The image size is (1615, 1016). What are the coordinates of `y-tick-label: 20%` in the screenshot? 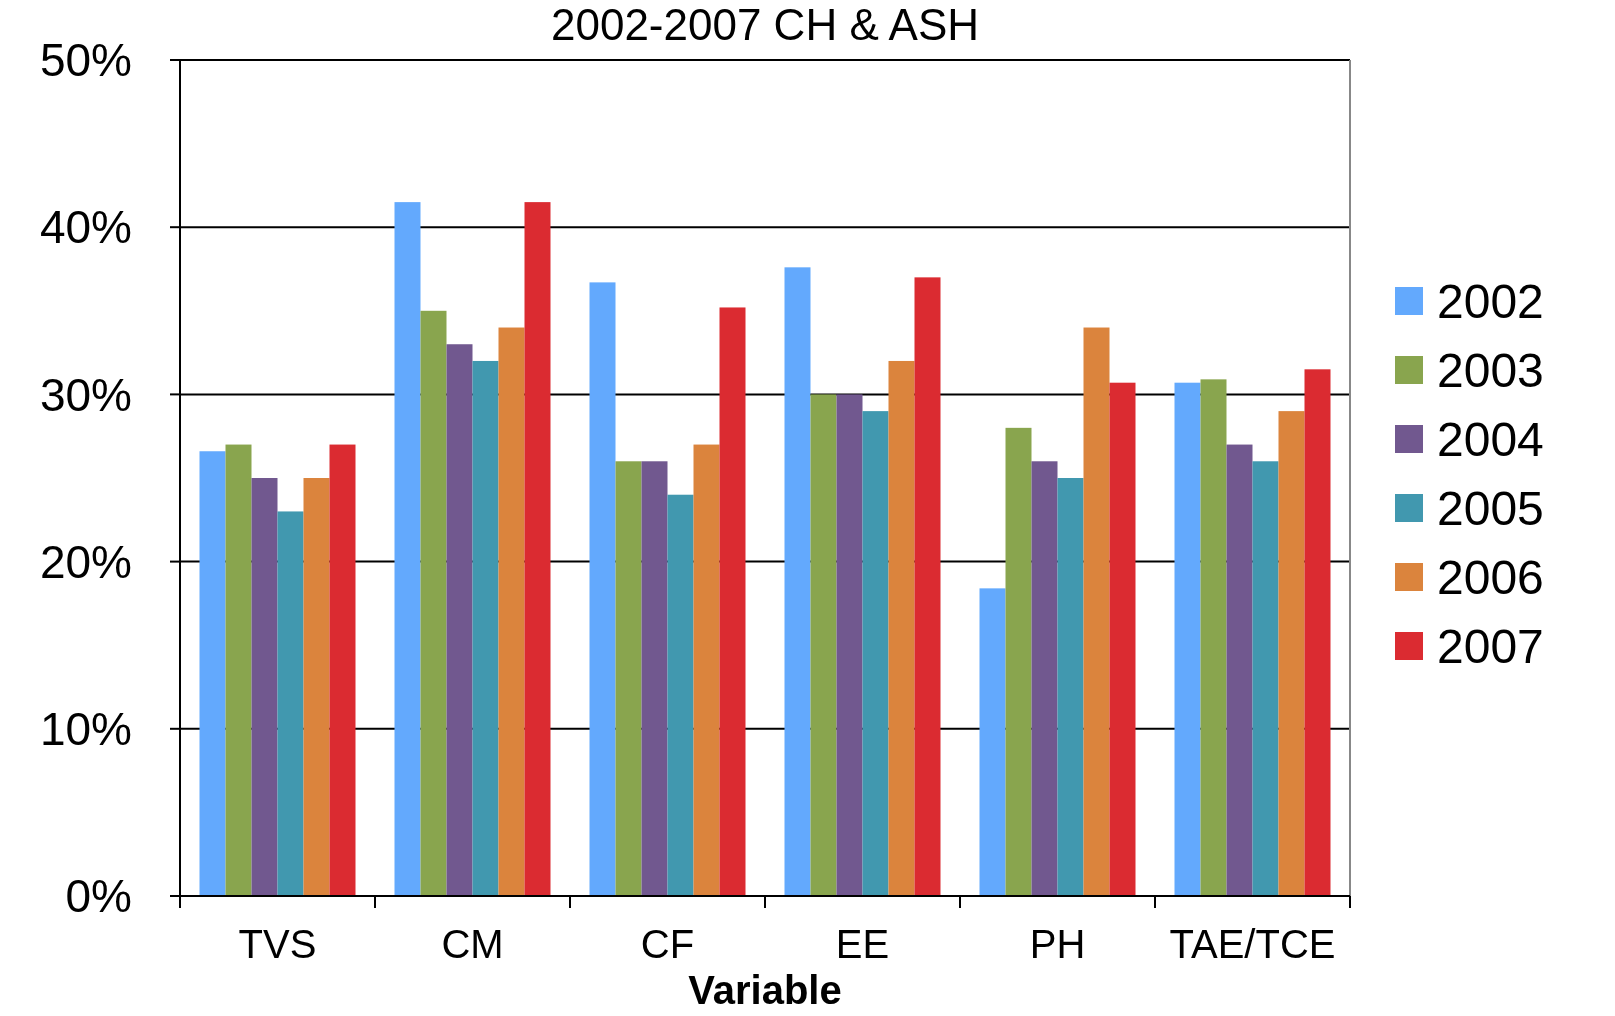 It's located at (85, 561).